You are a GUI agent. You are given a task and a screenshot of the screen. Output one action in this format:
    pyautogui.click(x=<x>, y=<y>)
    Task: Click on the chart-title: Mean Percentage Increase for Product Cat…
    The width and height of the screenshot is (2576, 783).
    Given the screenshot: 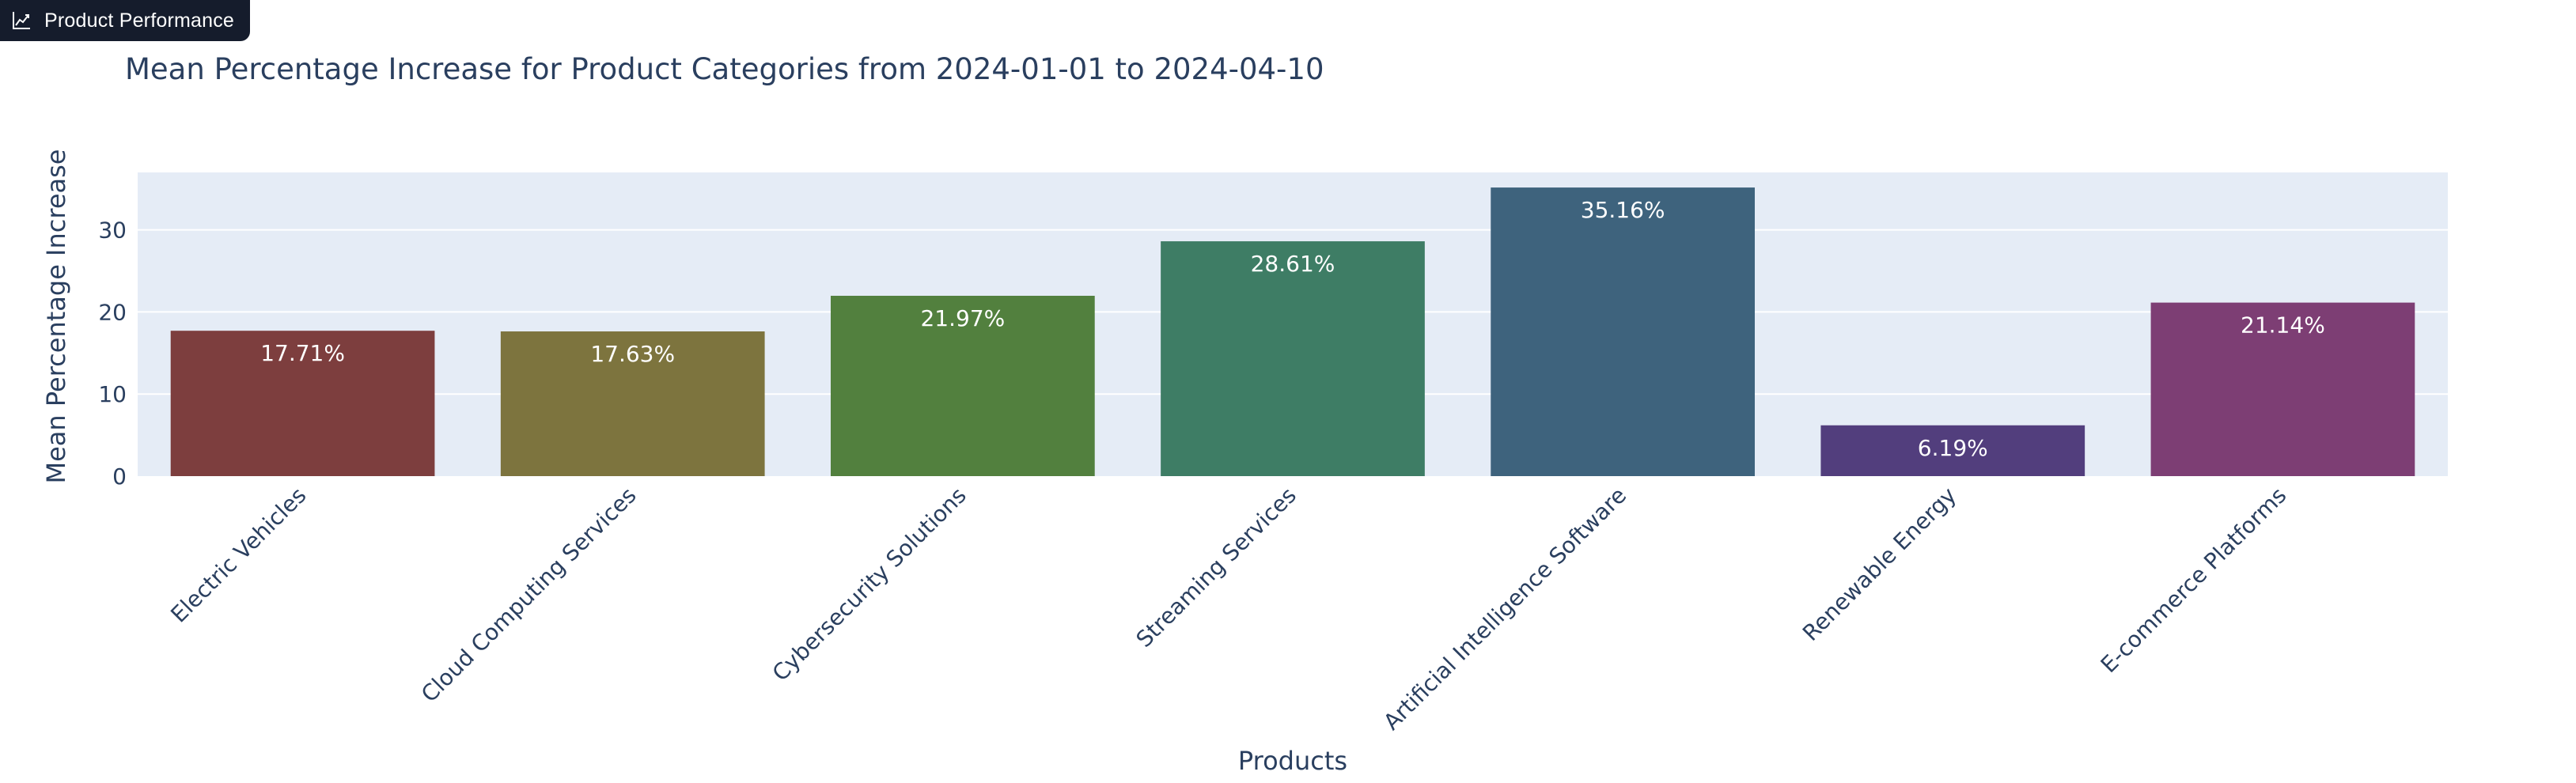 What is the action you would take?
    pyautogui.click(x=724, y=69)
    